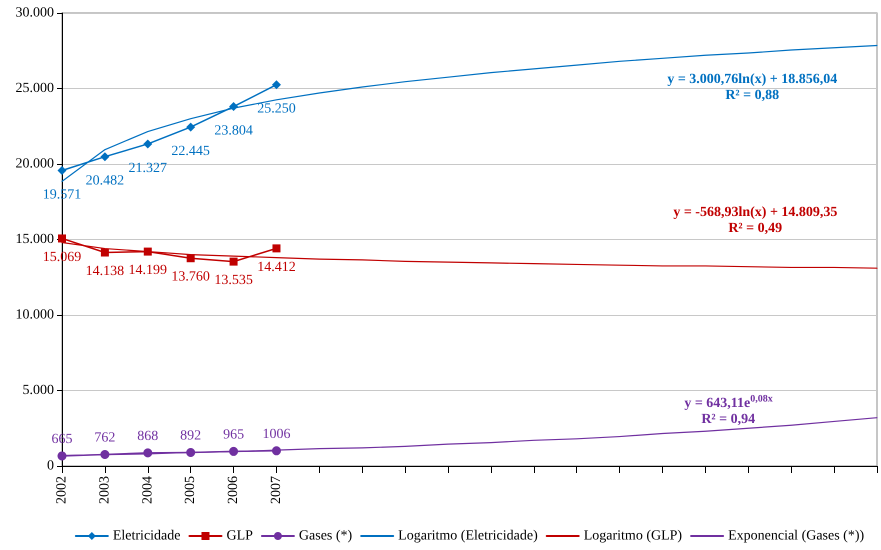 This screenshot has width=881, height=550. Describe the element at coordinates (276, 267) in the screenshot. I see `data-label: 14.412` at that location.